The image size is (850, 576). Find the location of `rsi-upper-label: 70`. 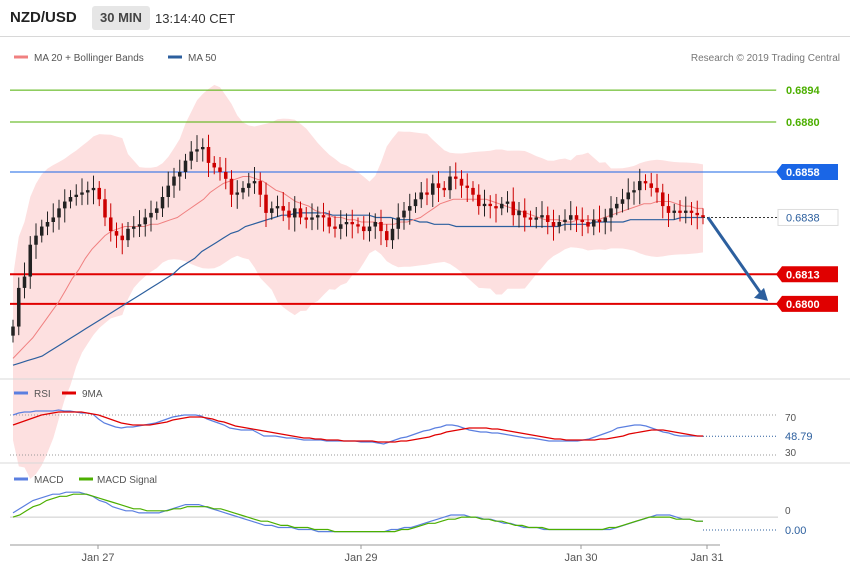

rsi-upper-label: 70 is located at coordinates (791, 418).